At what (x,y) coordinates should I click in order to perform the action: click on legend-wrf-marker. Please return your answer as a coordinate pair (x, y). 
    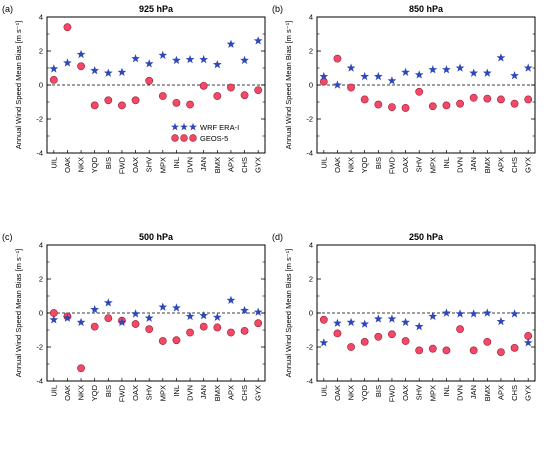
    Looking at the image, I should click on (184, 126).